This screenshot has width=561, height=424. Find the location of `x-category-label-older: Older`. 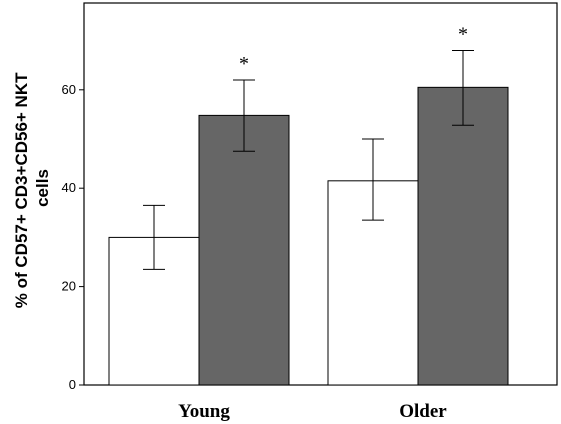

x-category-label-older: Older is located at coordinates (423, 411).